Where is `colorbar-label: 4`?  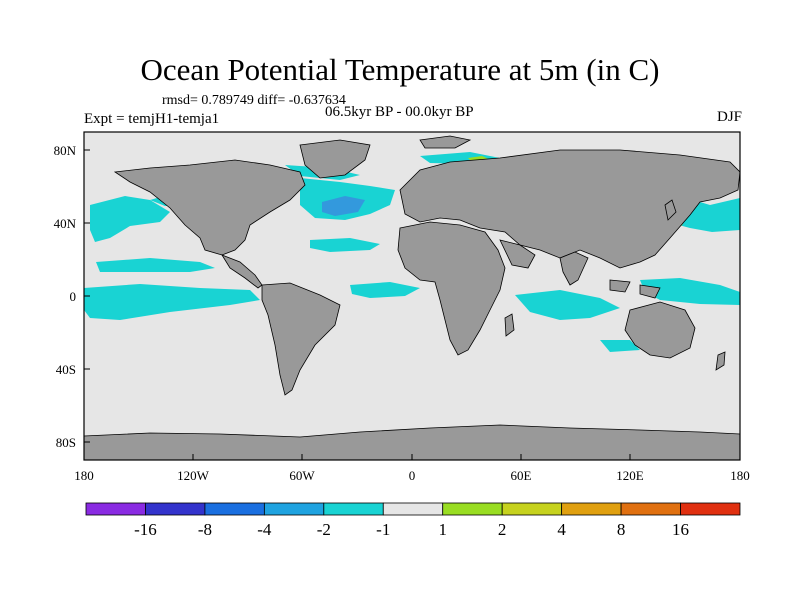
colorbar-label: 4 is located at coordinates (561, 529).